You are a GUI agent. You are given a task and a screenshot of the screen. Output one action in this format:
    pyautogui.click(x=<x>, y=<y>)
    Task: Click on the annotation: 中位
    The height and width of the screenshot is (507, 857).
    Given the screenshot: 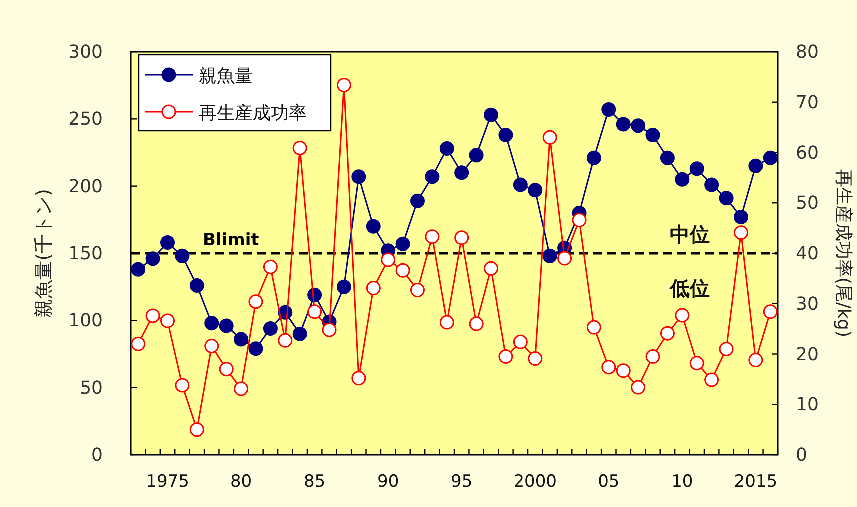 What is the action you would take?
    pyautogui.click(x=690, y=234)
    